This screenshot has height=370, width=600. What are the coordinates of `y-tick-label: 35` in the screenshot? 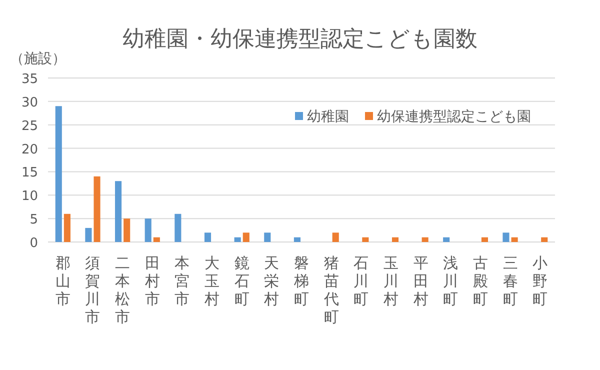 It's located at (29, 79).